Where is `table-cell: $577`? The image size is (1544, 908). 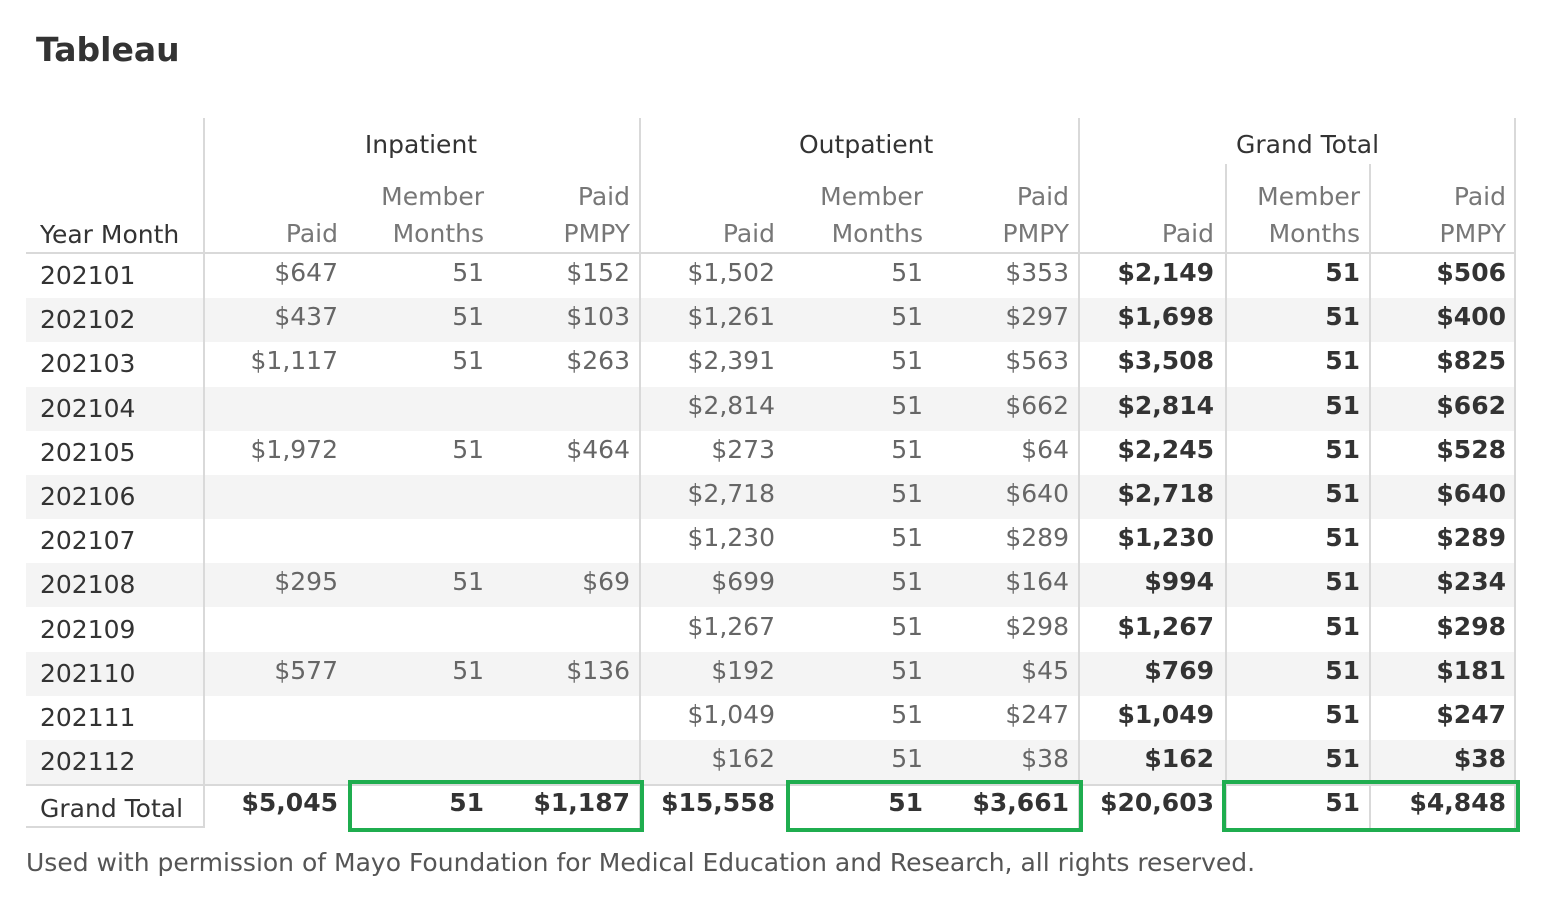
table-cell: $577 is located at coordinates (306, 670).